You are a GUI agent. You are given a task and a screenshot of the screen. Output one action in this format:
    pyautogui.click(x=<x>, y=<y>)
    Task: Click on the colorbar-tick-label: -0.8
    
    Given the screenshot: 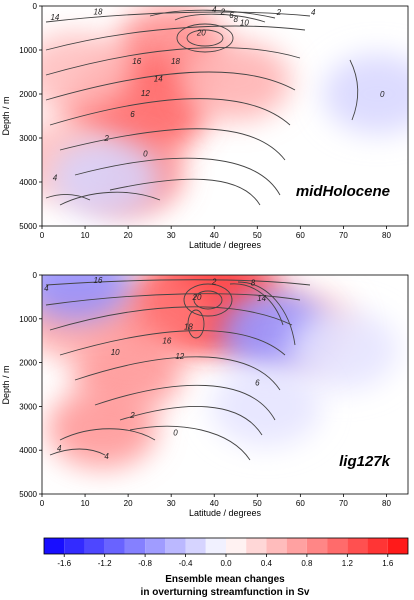 What is the action you would take?
    pyautogui.click(x=145, y=563)
    